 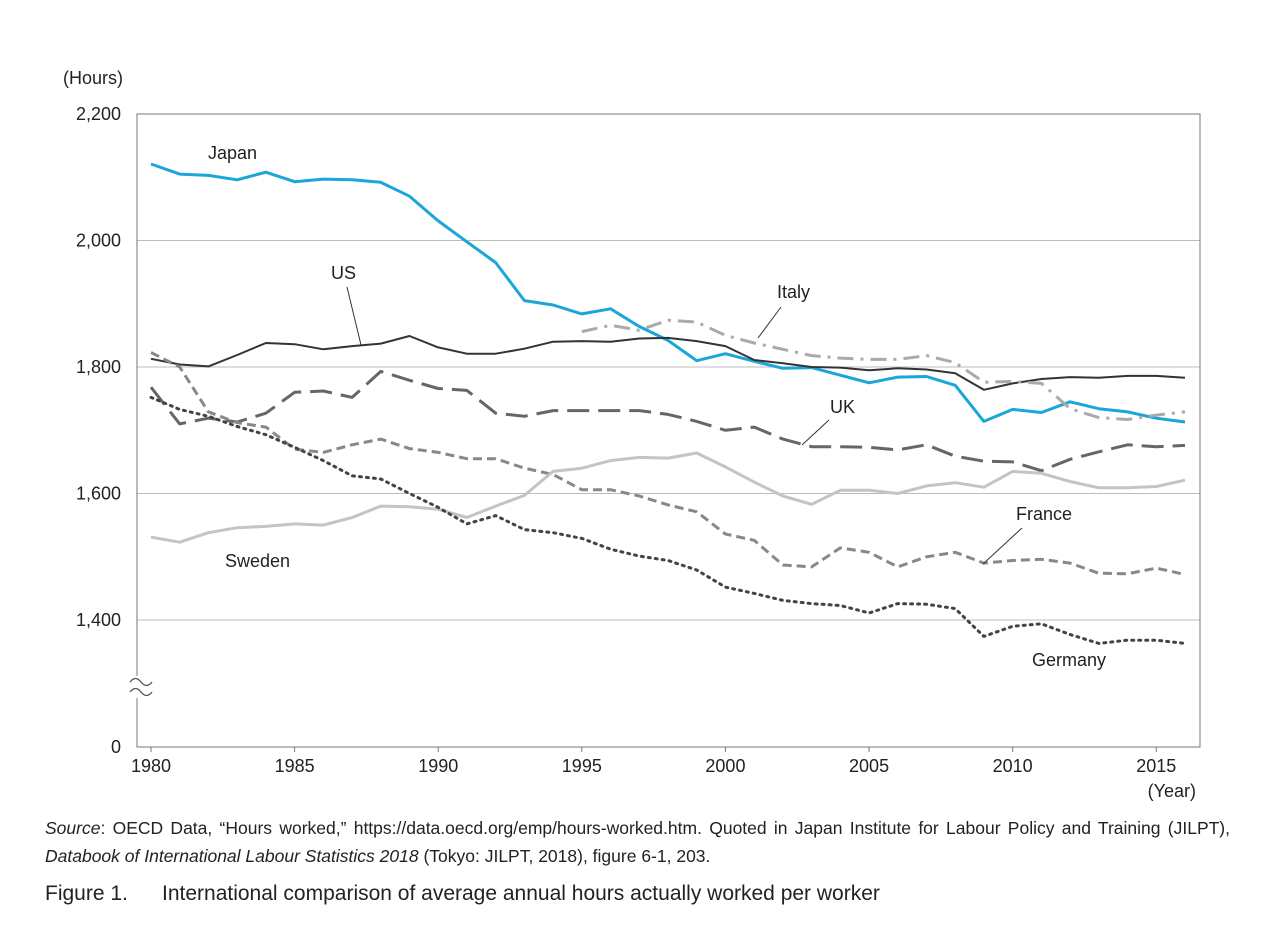 I want to click on source-text-2: (Tokyo: JILPT, 2018), figure 6-1, 203., so click(x=564, y=856).